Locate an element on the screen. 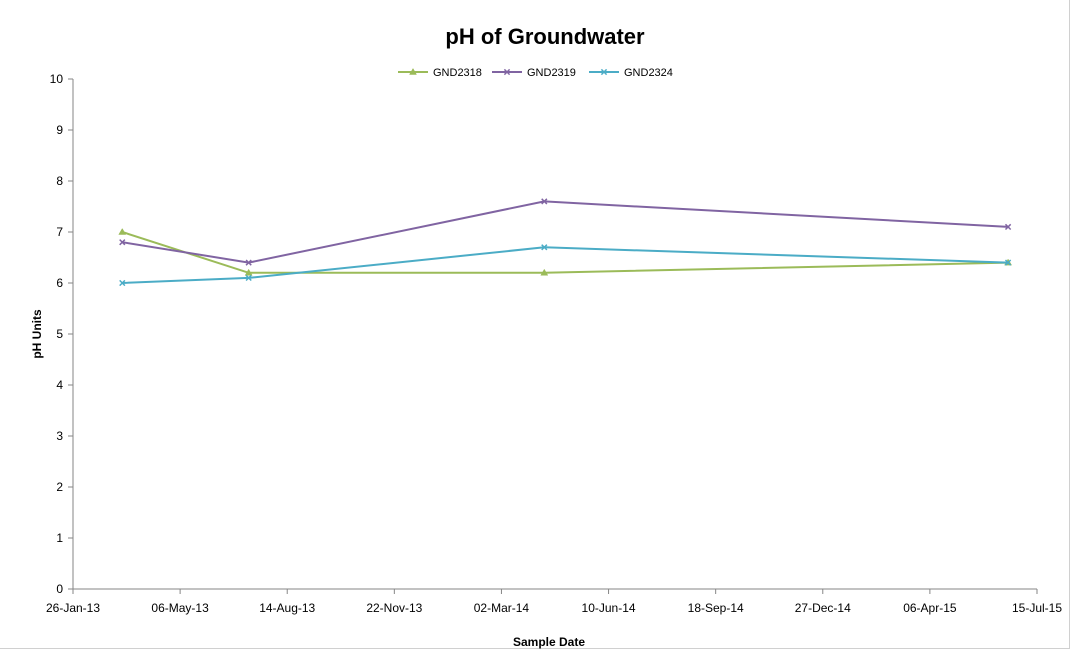 This screenshot has width=1075, height=650. y-tick-label: 7 is located at coordinates (59, 232).